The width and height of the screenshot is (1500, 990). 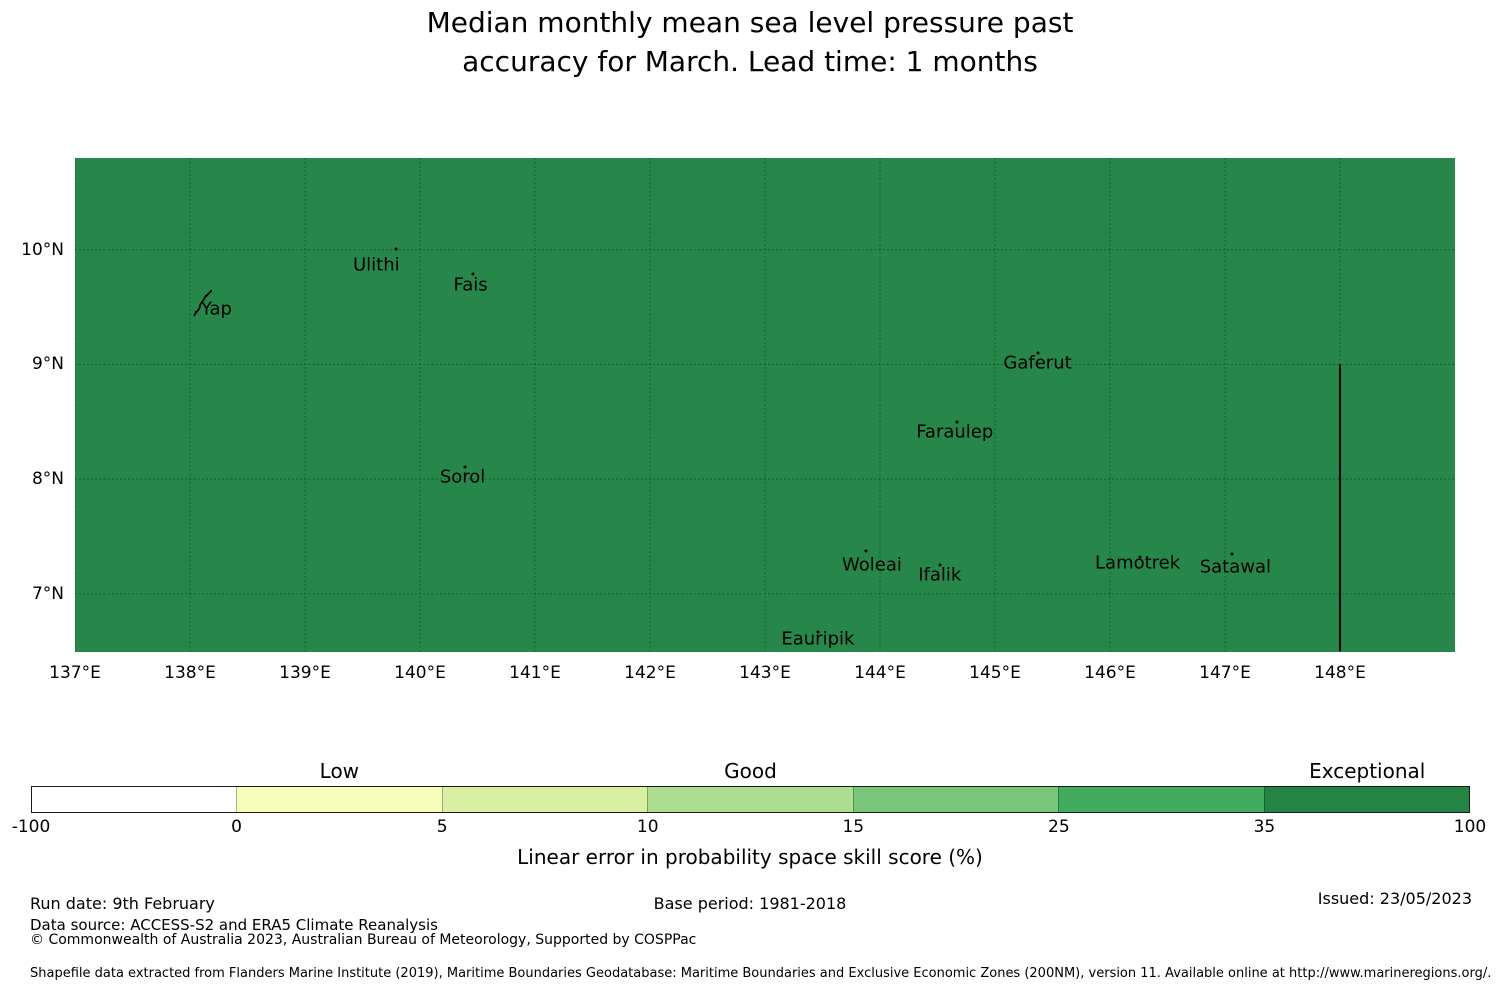 I want to click on island-label: Lamotrek, so click(x=1138, y=563).